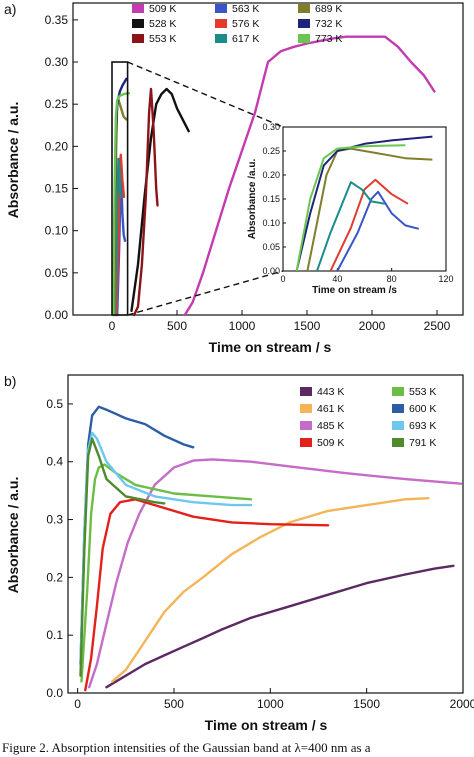 This screenshot has width=474, height=757. I want to click on inset-x-axis-label: Time on stream /s, so click(354, 290).